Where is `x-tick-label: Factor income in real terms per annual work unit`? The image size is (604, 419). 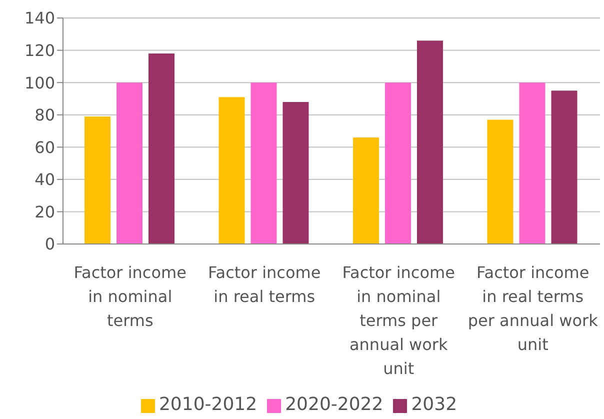 x-tick-label: Factor income in real terms per annual work unit is located at coordinates (533, 308).